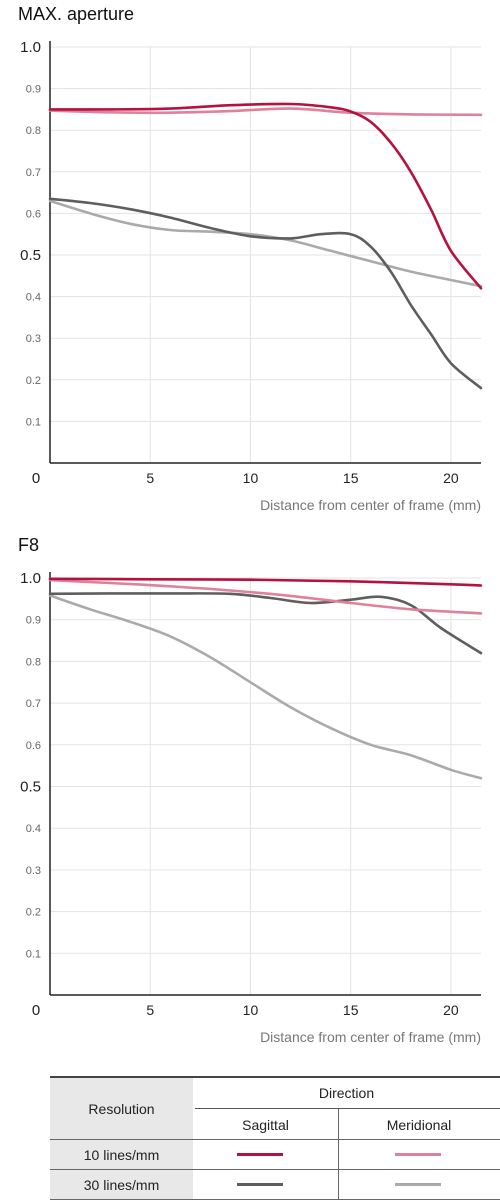 The width and height of the screenshot is (500, 1200). Describe the element at coordinates (121, 1155) in the screenshot. I see `legend-row-10-lines-label: 10 lines/mm` at that location.